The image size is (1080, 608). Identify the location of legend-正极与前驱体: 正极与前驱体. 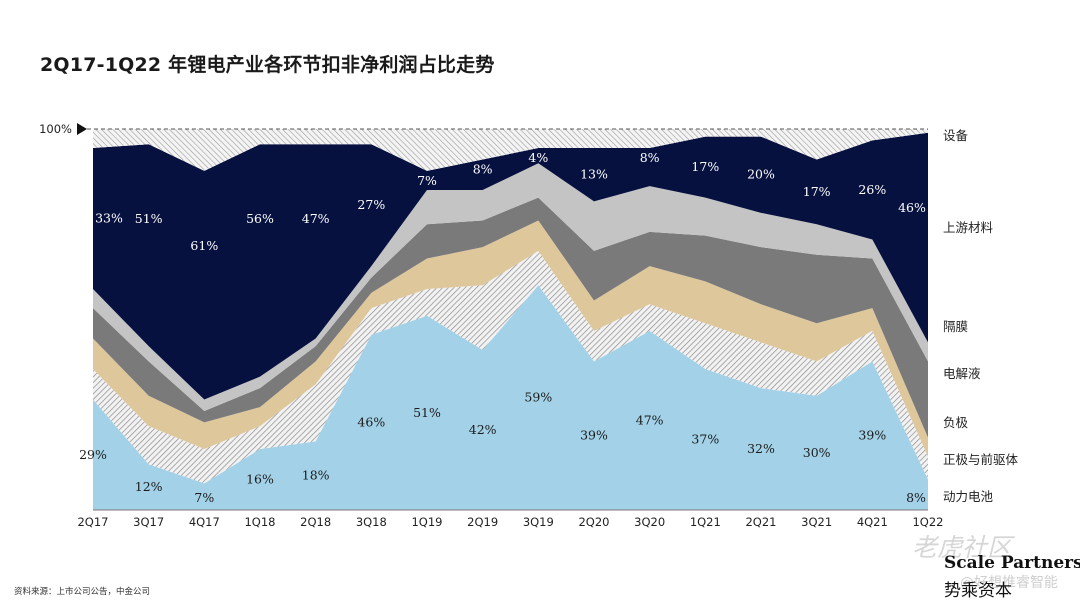
(981, 459).